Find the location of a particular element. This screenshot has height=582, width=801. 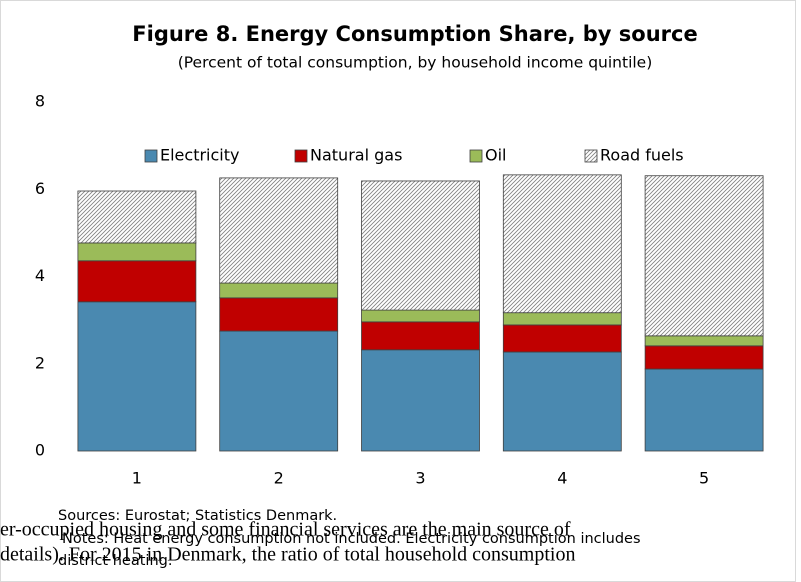

y-tick-label: 0 is located at coordinates (40, 450).